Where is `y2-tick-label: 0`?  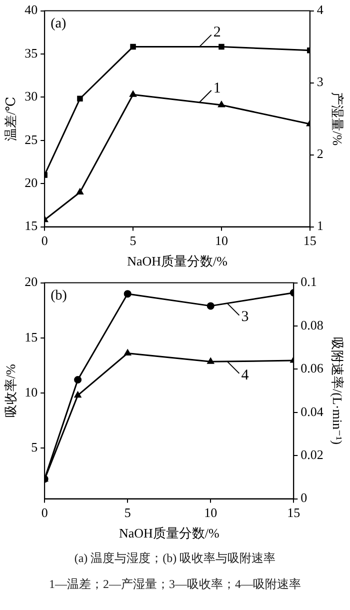
y2-tick-label: 0 is located at coordinates (304, 498).